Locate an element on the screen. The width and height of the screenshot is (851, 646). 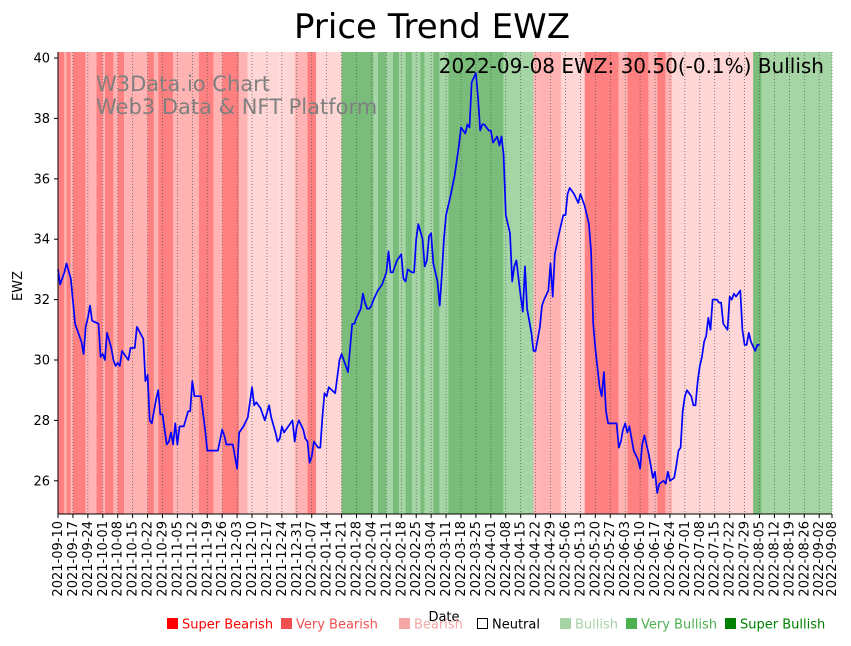
x-tick-label: 2022-04-01 is located at coordinates (491, 559).